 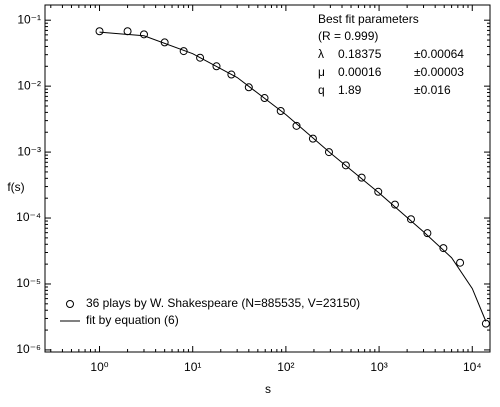 I want to click on param-value: 0.00016, so click(x=360, y=72).